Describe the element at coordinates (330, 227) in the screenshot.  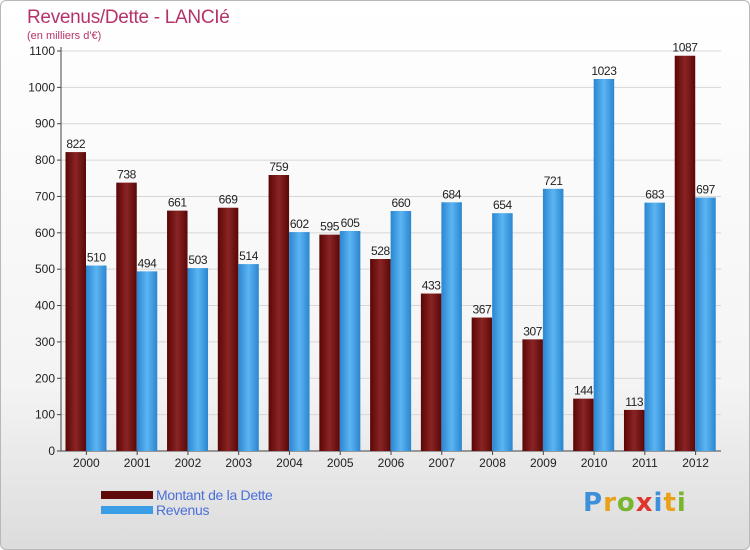
I see `data-label-dette: 595` at that location.